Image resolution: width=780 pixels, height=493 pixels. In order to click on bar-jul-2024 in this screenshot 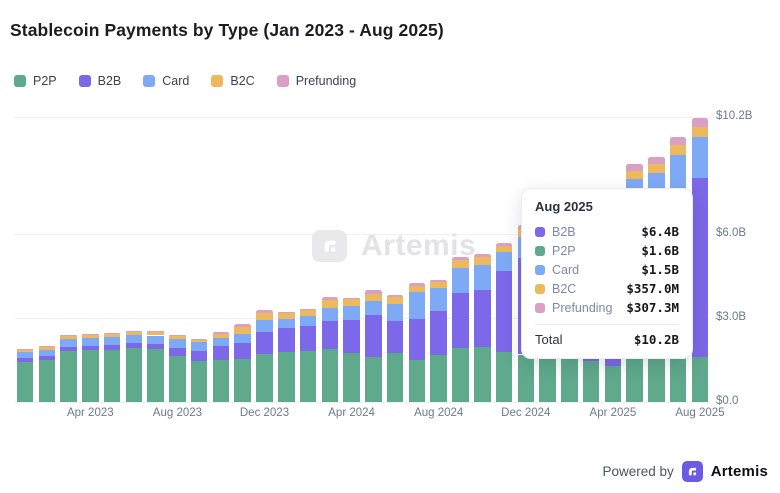, I will do `click(417, 201)`.